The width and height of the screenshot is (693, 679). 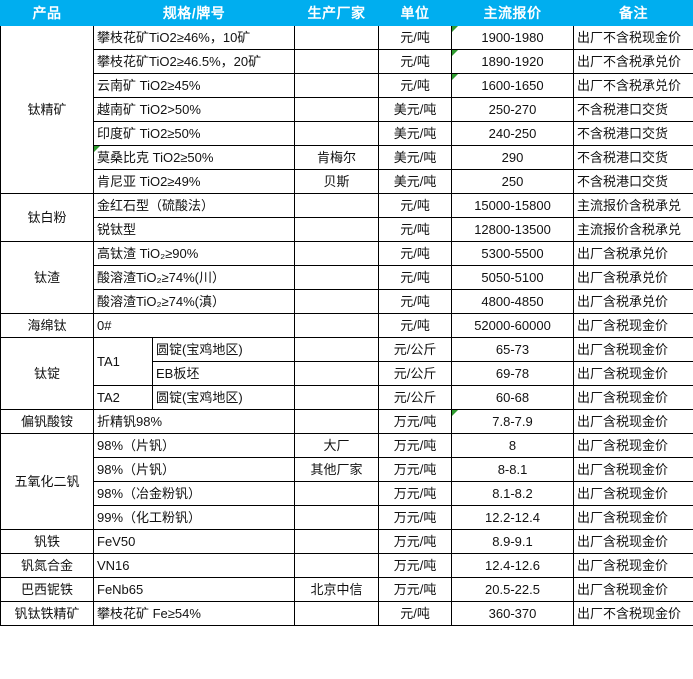 I want to click on cell-price: 7.8-7.9, so click(x=513, y=421).